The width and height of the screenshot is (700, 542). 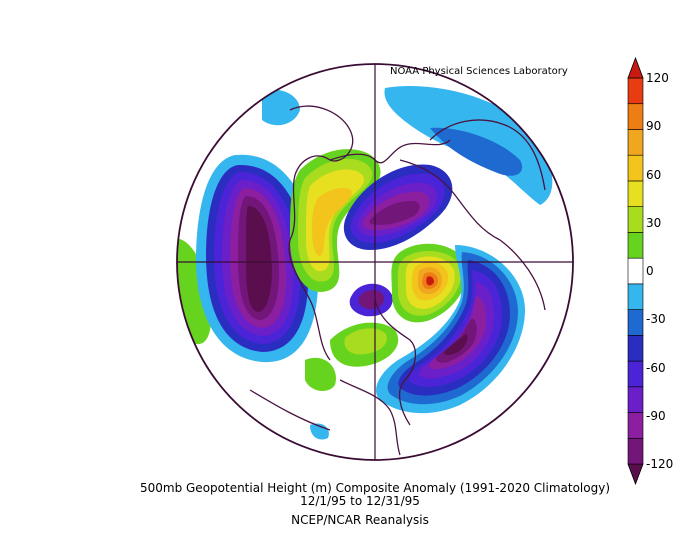 What do you see at coordinates (656, 319) in the screenshot?
I see `colorbar-tick-label: -30` at bounding box center [656, 319].